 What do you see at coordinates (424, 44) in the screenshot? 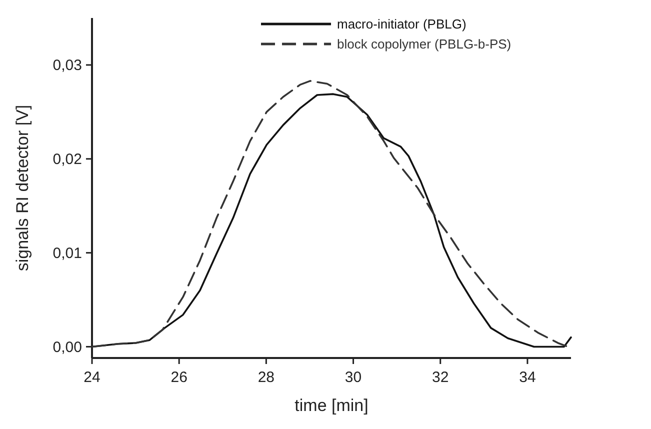
I see `text: block copolymer (PBLG-b-PS)` at bounding box center [424, 44].